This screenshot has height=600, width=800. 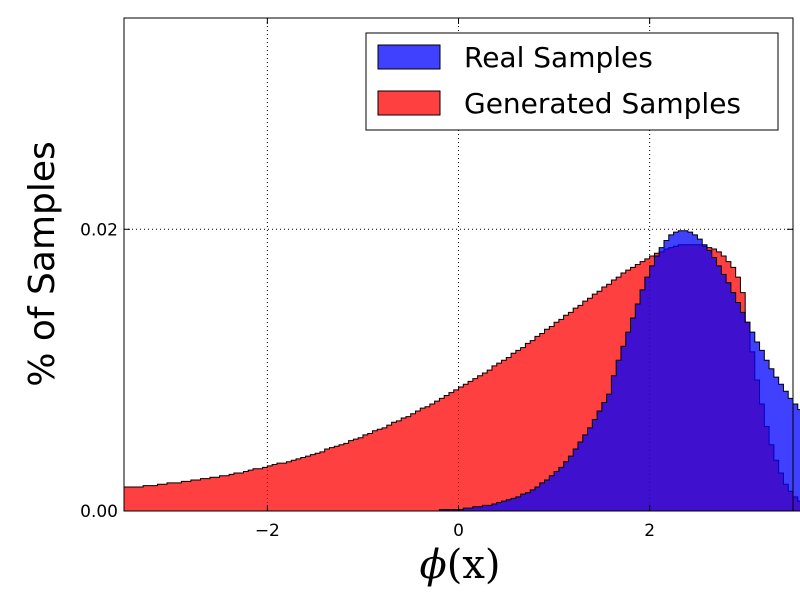 I want to click on x-tick-label-1: 0, so click(x=458, y=531).